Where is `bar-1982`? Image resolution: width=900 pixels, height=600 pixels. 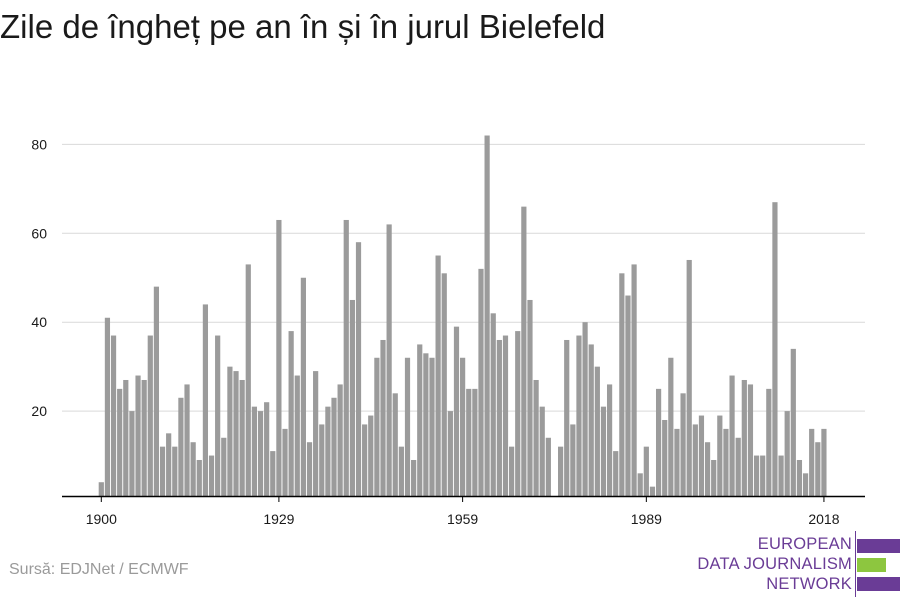
bar-1982 is located at coordinates (603, 451).